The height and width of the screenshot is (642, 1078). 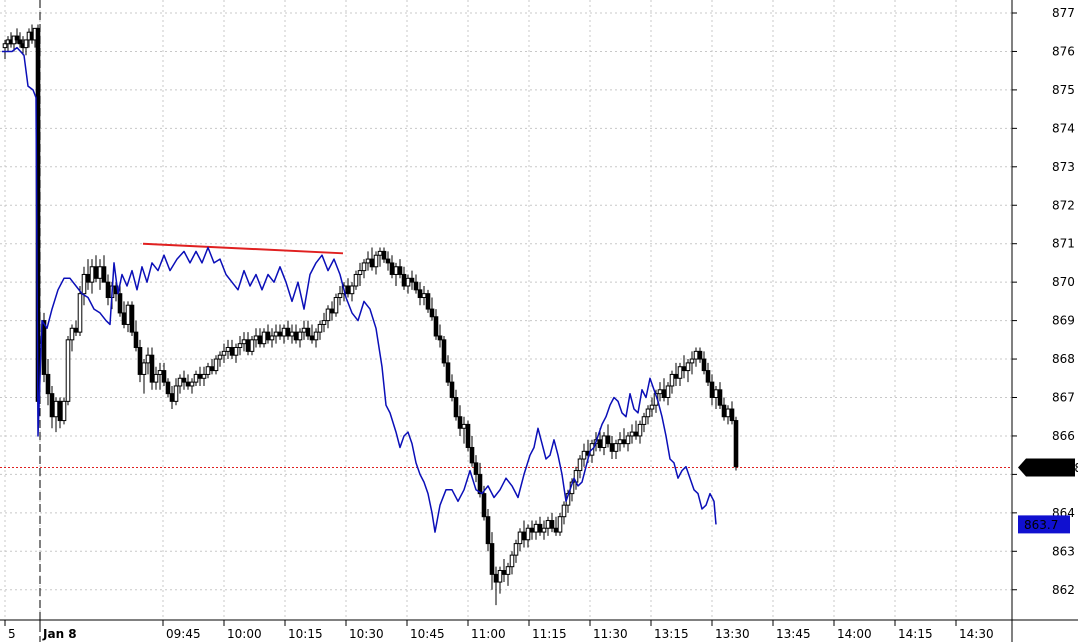 What do you see at coordinates (1063, 90) in the screenshot?
I see `y-tick-label: 875` at bounding box center [1063, 90].